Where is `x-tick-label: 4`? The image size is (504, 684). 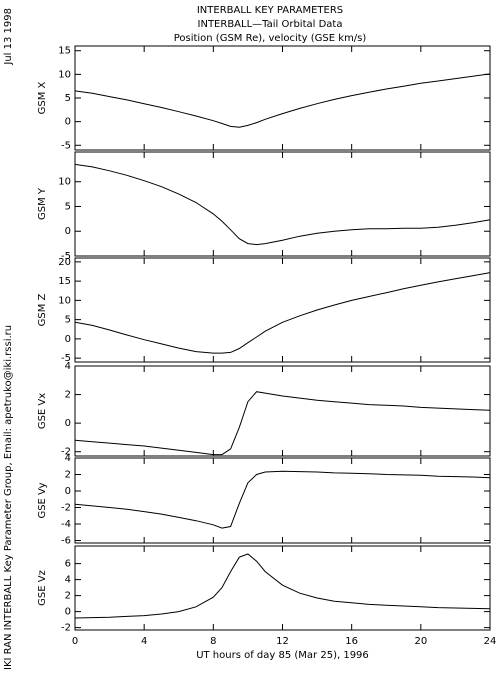
x-tick-label: 4 is located at coordinates (144, 641).